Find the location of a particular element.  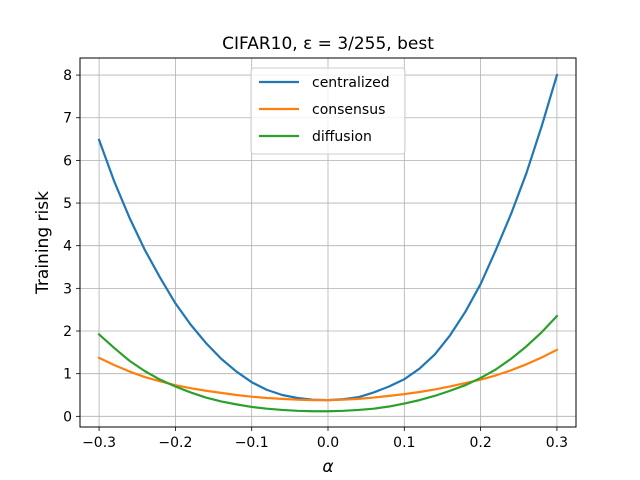

y-tick-label: 8 is located at coordinates (67, 76).